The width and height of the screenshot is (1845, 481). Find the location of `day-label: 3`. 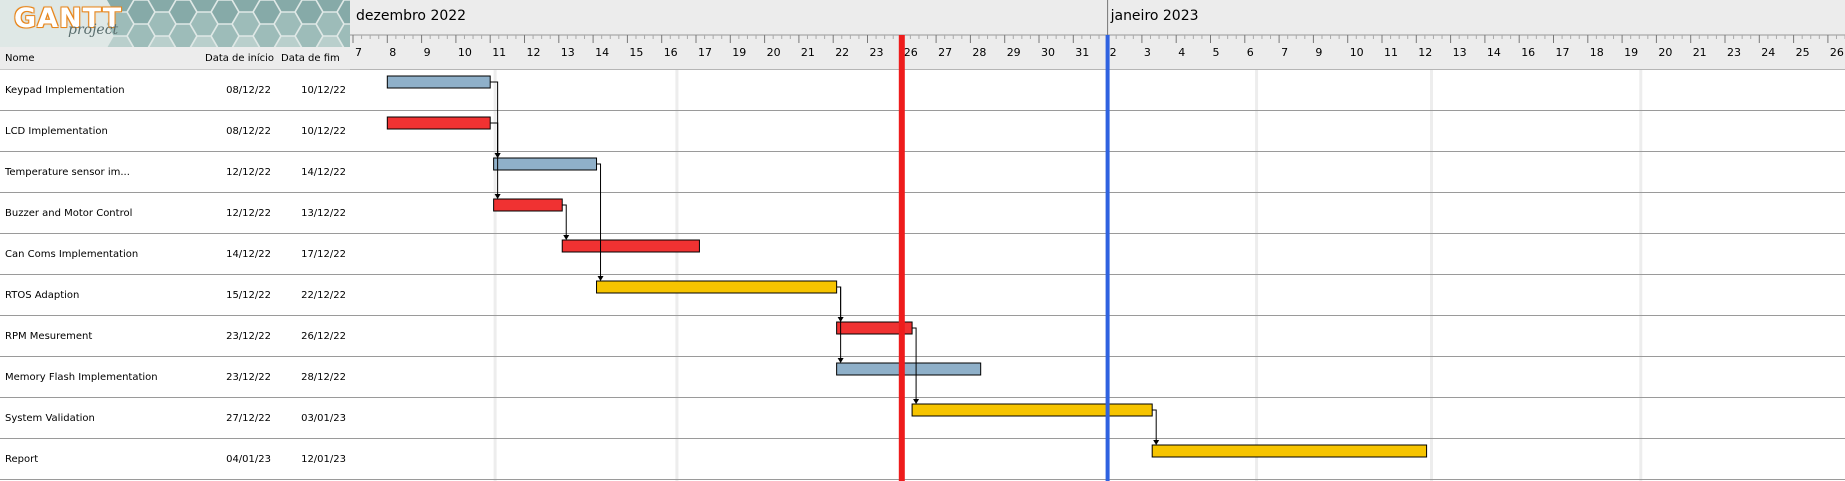

day-label: 3 is located at coordinates (1147, 52).